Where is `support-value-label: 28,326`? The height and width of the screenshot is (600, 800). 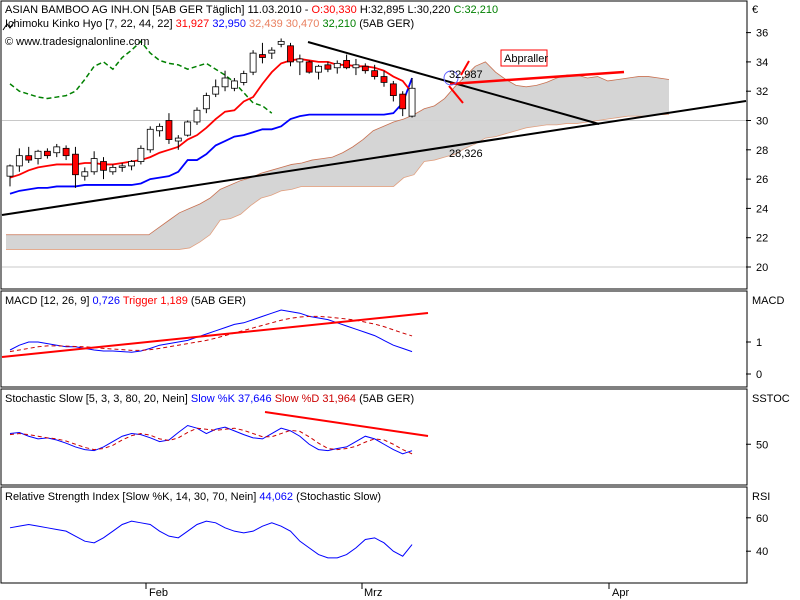 support-value-label: 28,326 is located at coordinates (466, 154).